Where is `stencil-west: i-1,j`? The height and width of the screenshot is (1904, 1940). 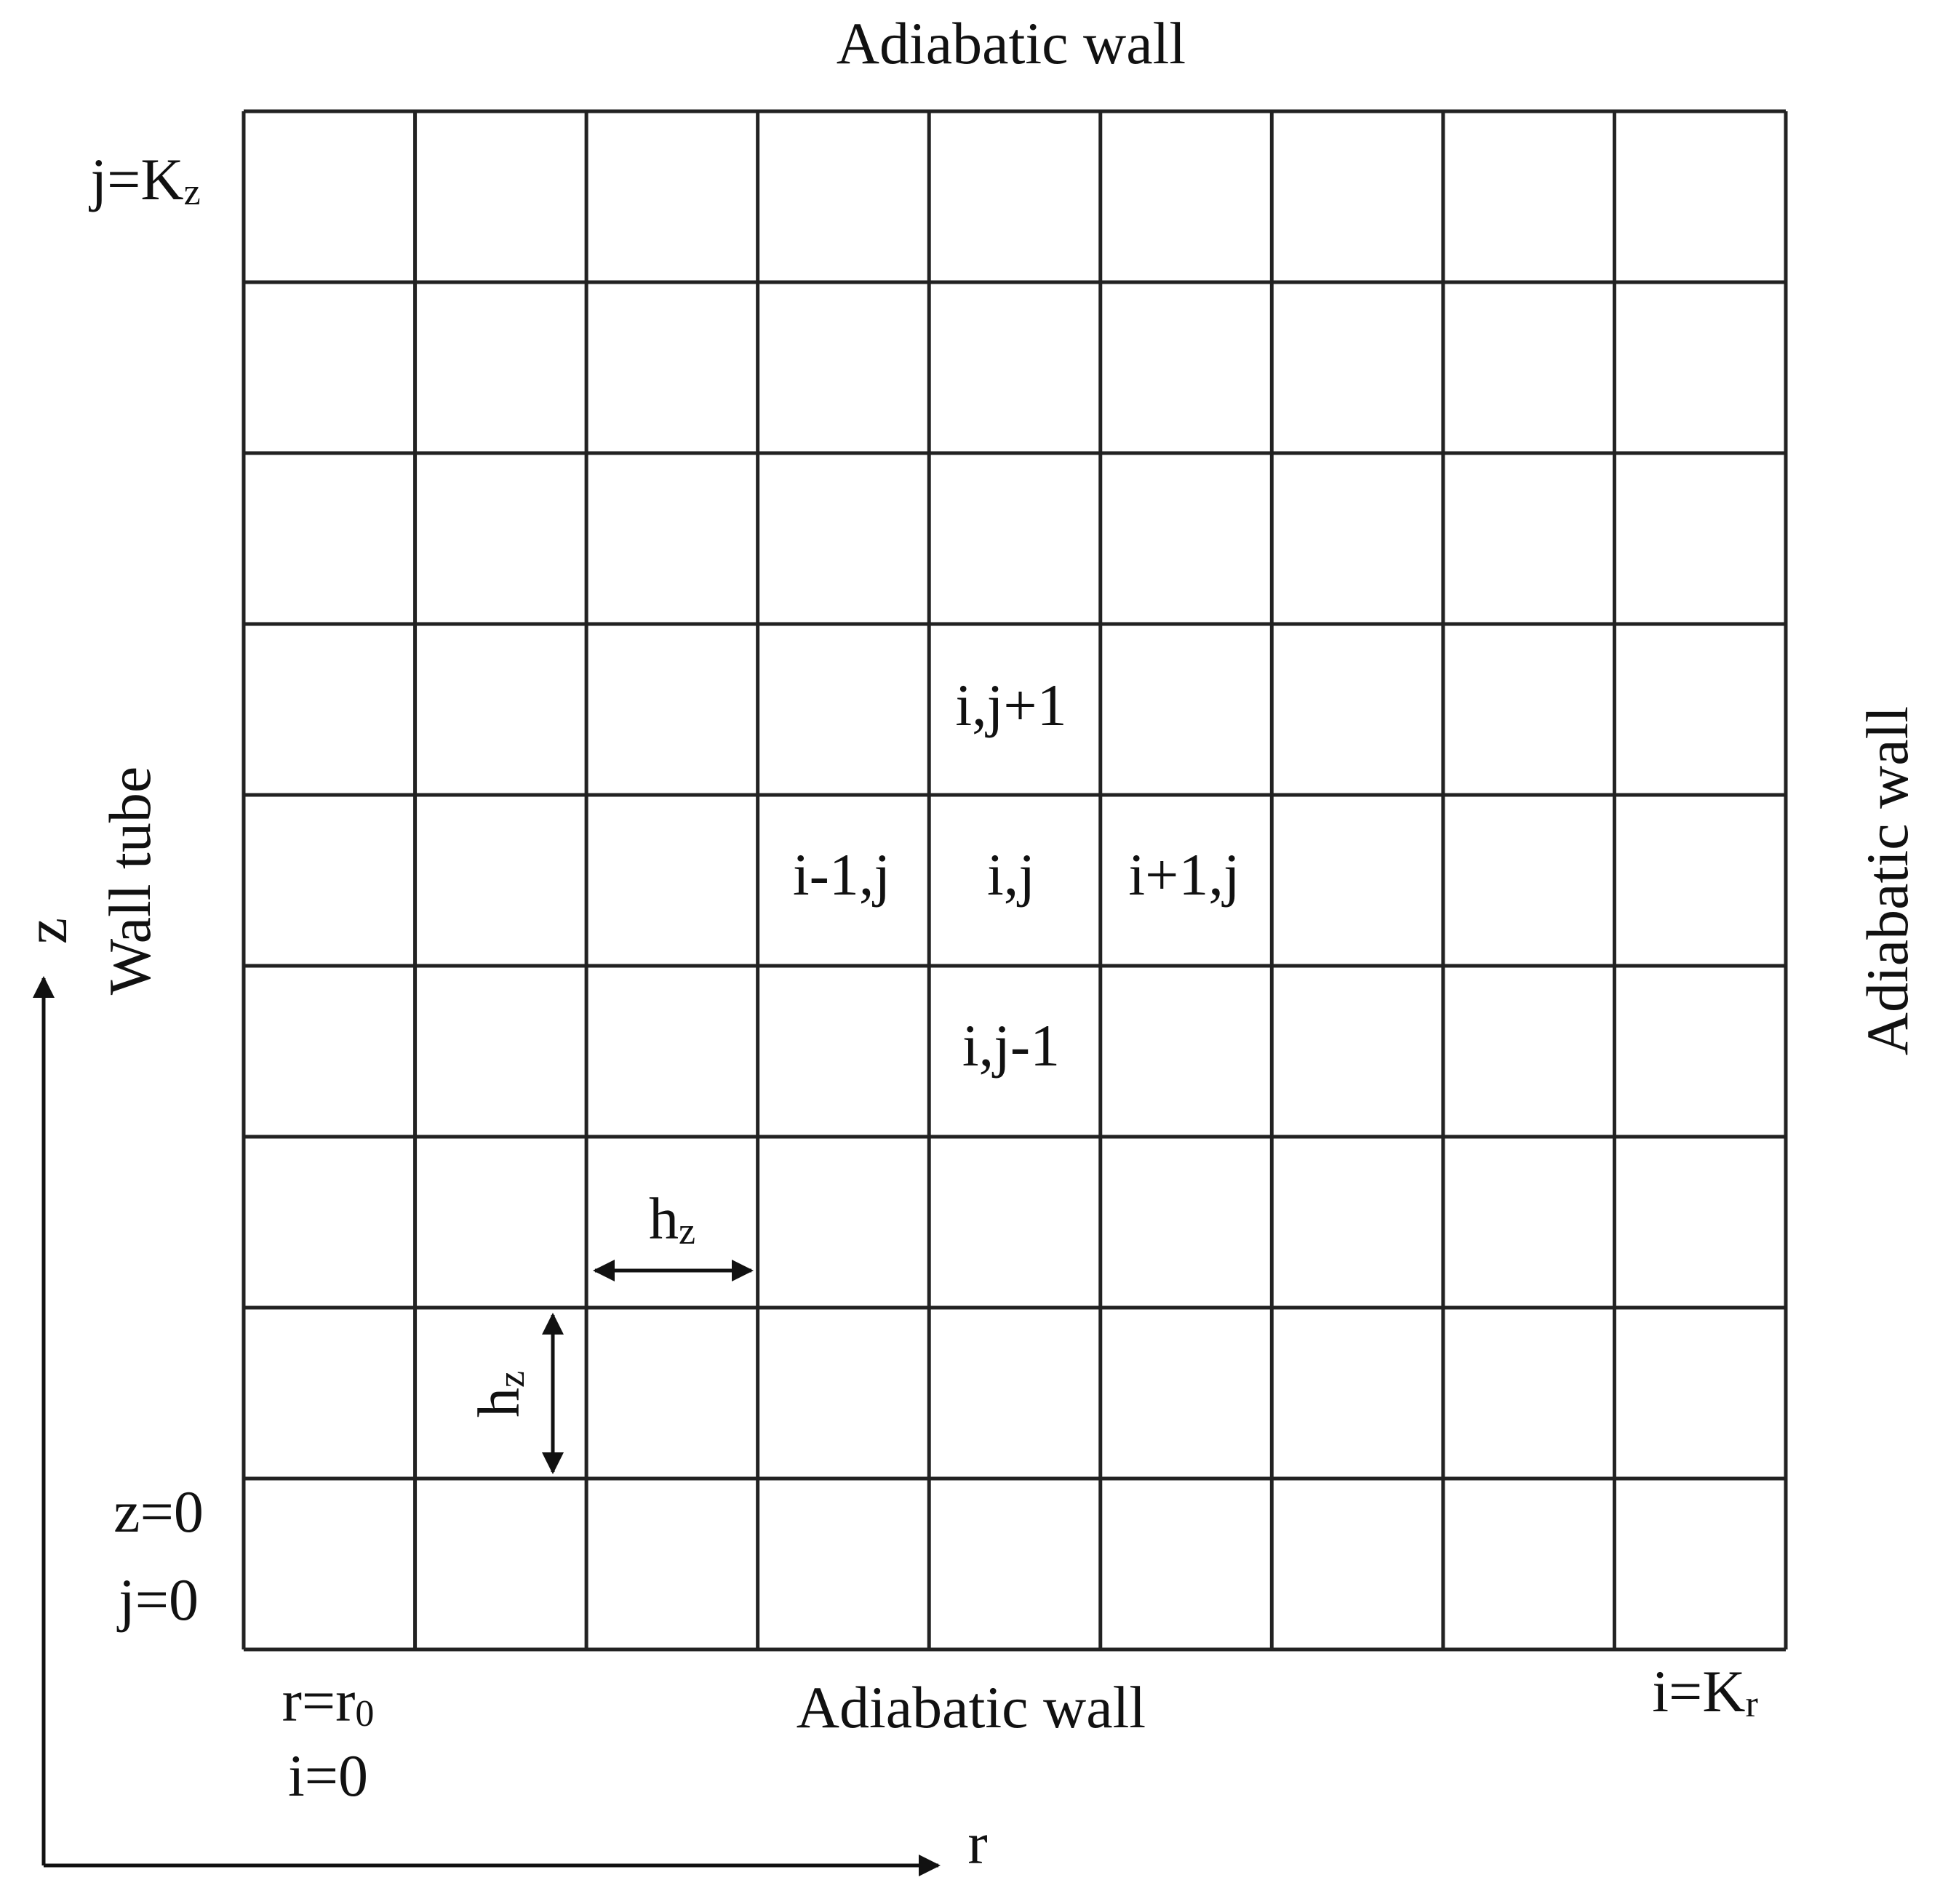
stencil-west: i-1,j is located at coordinates (842, 874).